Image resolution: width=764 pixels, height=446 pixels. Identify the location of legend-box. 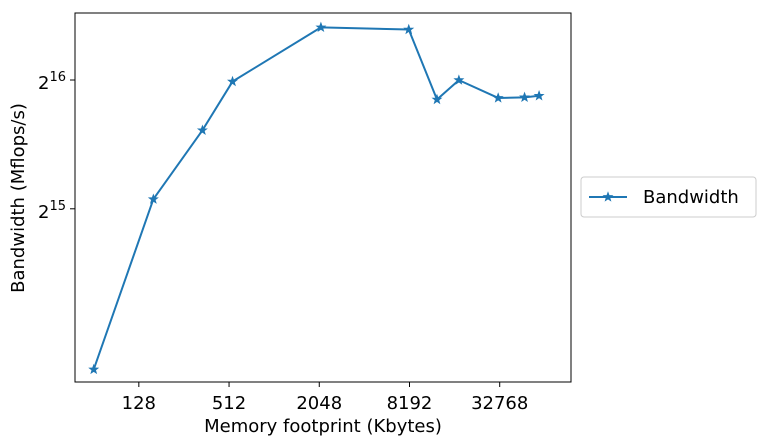
(668, 197).